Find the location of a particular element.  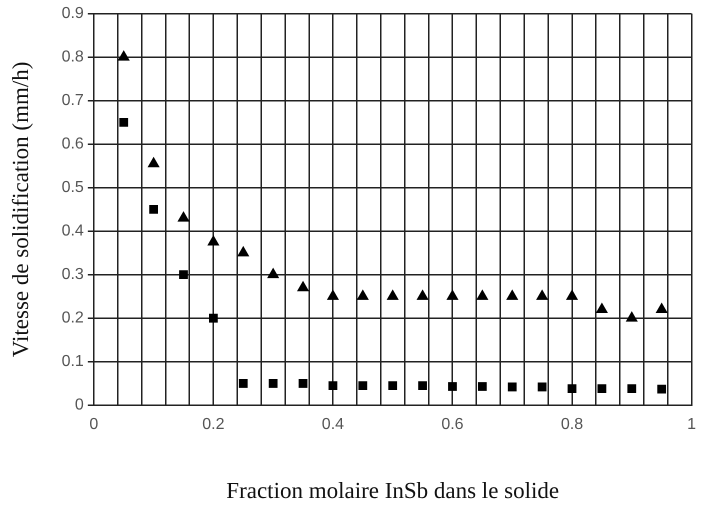

y-tick-label: 0 is located at coordinates (79, 405).